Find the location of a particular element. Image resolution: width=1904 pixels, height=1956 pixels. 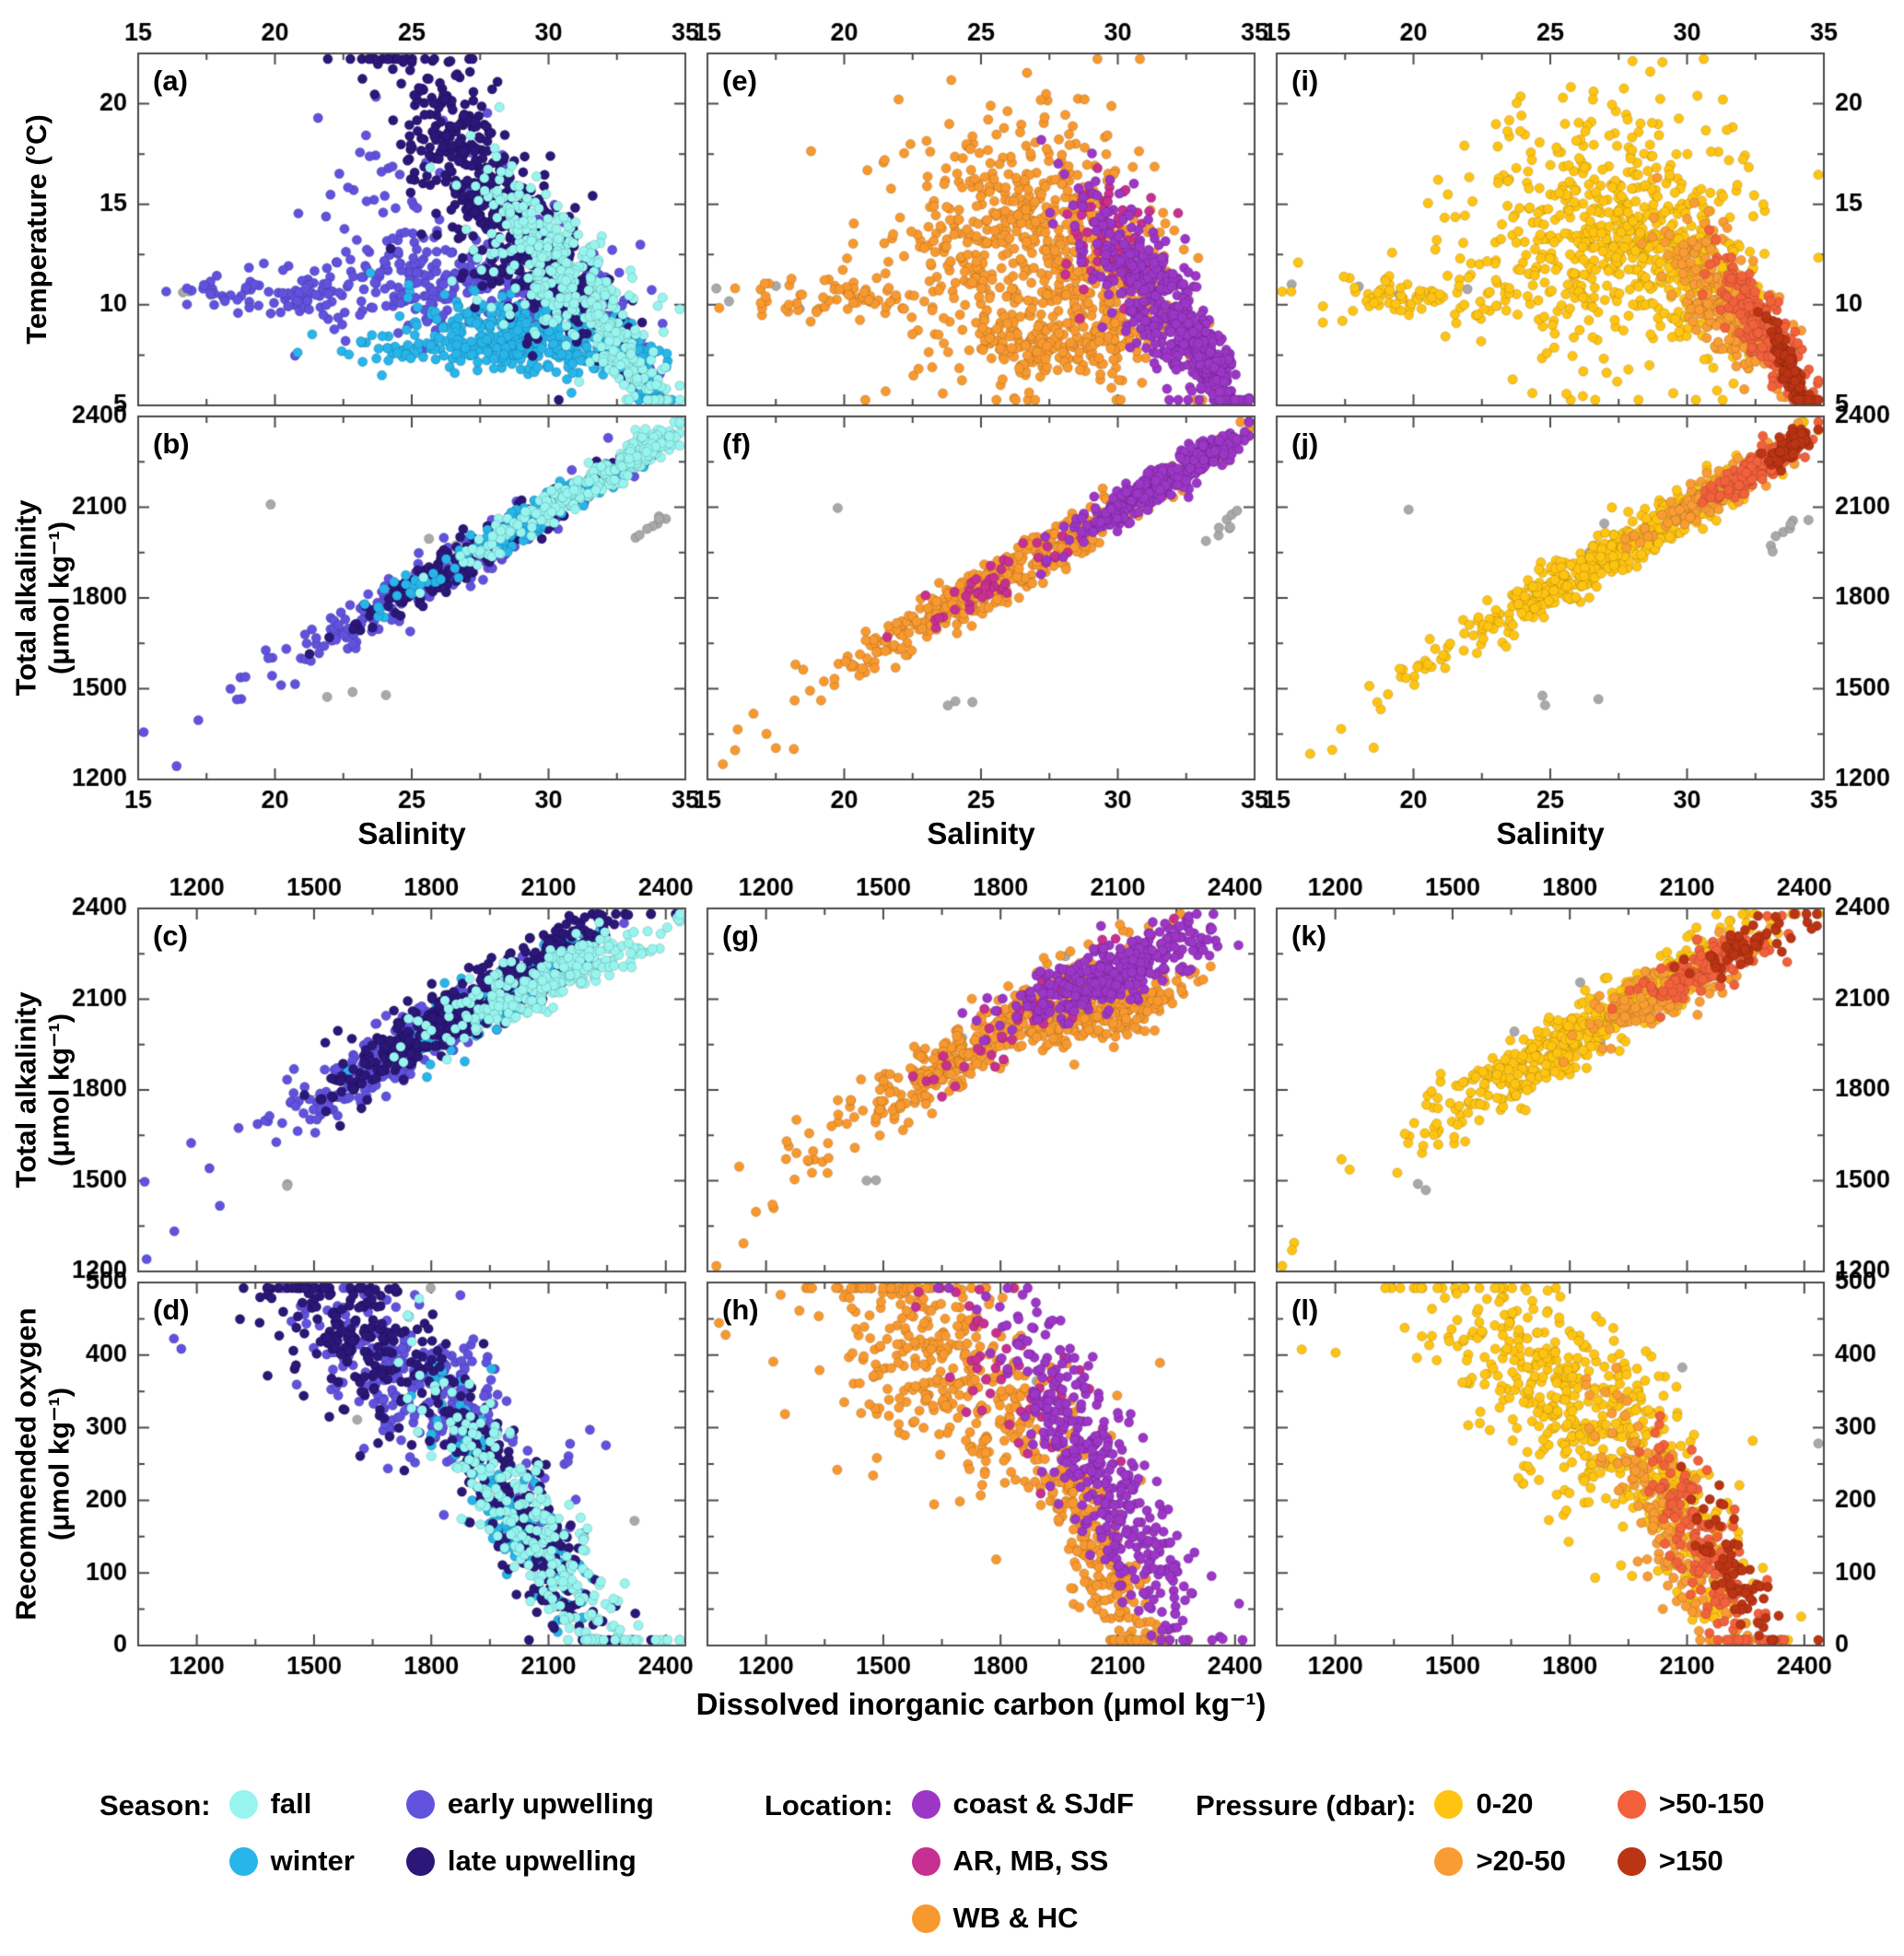

legend-season-title: Season: is located at coordinates (155, 1805).